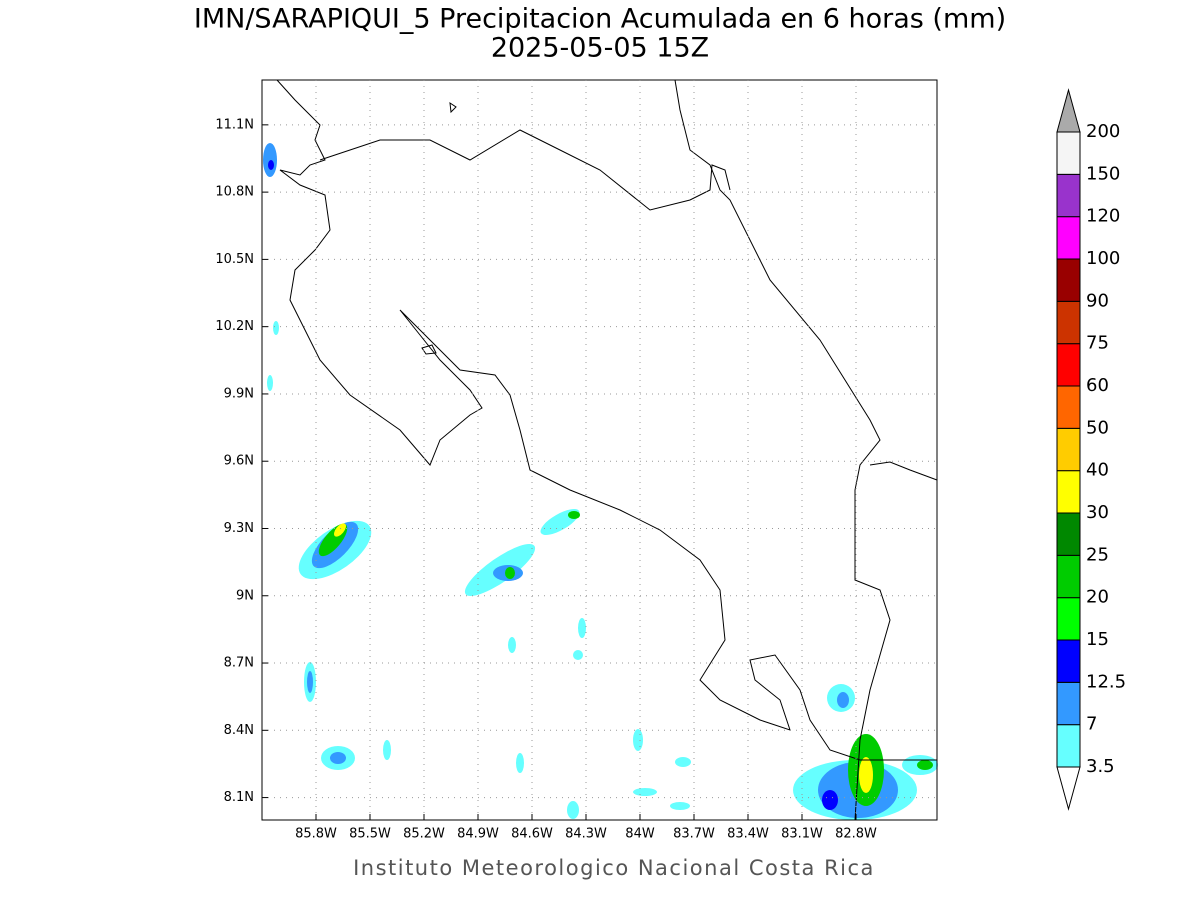 Image resolution: width=1200 pixels, height=900 pixels. I want to click on colorbar-label: 3.5, so click(1100, 766).